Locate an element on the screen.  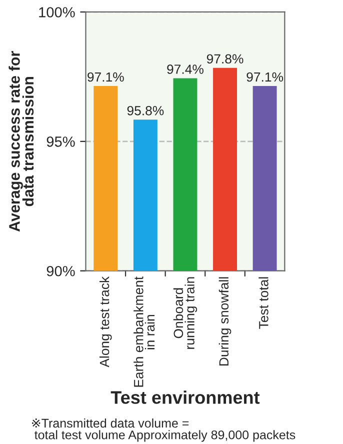
y-tick-label: 95% is located at coordinates (60, 141).